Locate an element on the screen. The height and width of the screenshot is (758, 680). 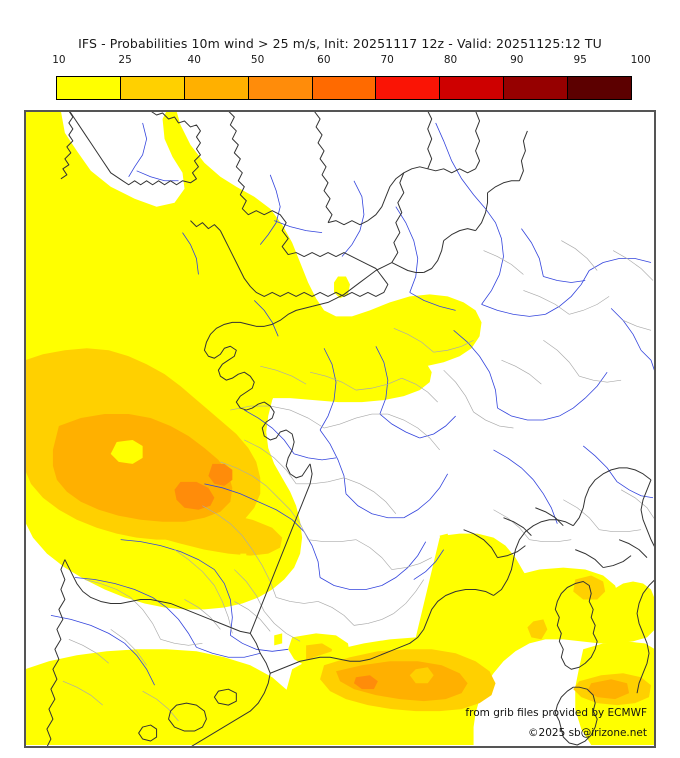
prob-band-orange-biscay-max2 is located at coordinates (220, 474).